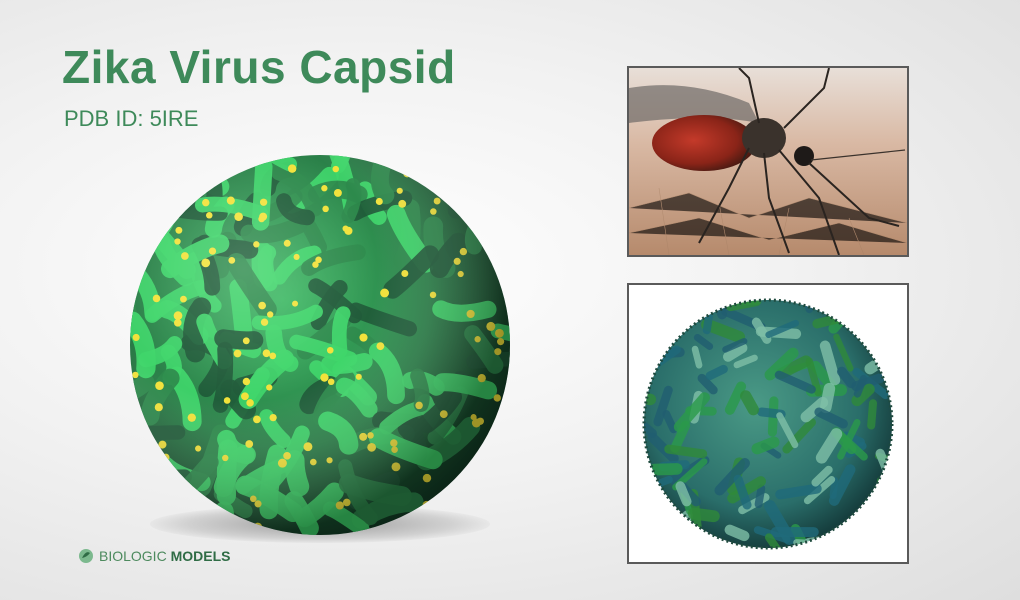 Image resolution: width=1020 pixels, height=600 pixels. Describe the element at coordinates (858, 155) in the screenshot. I see `mosquito-antenna` at that location.